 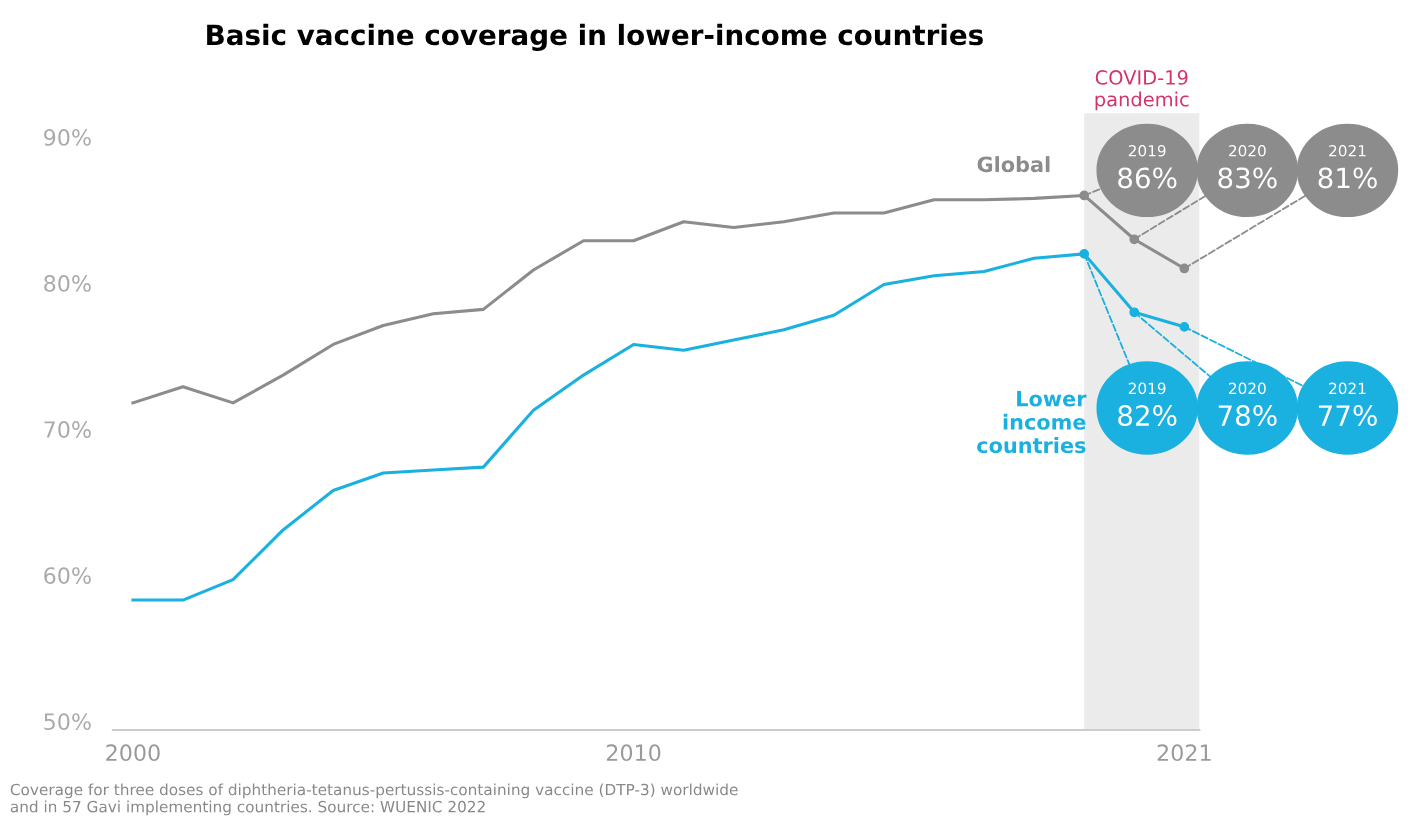 What do you see at coordinates (633, 753) in the screenshot?
I see `x-tick-label: 2010` at bounding box center [633, 753].